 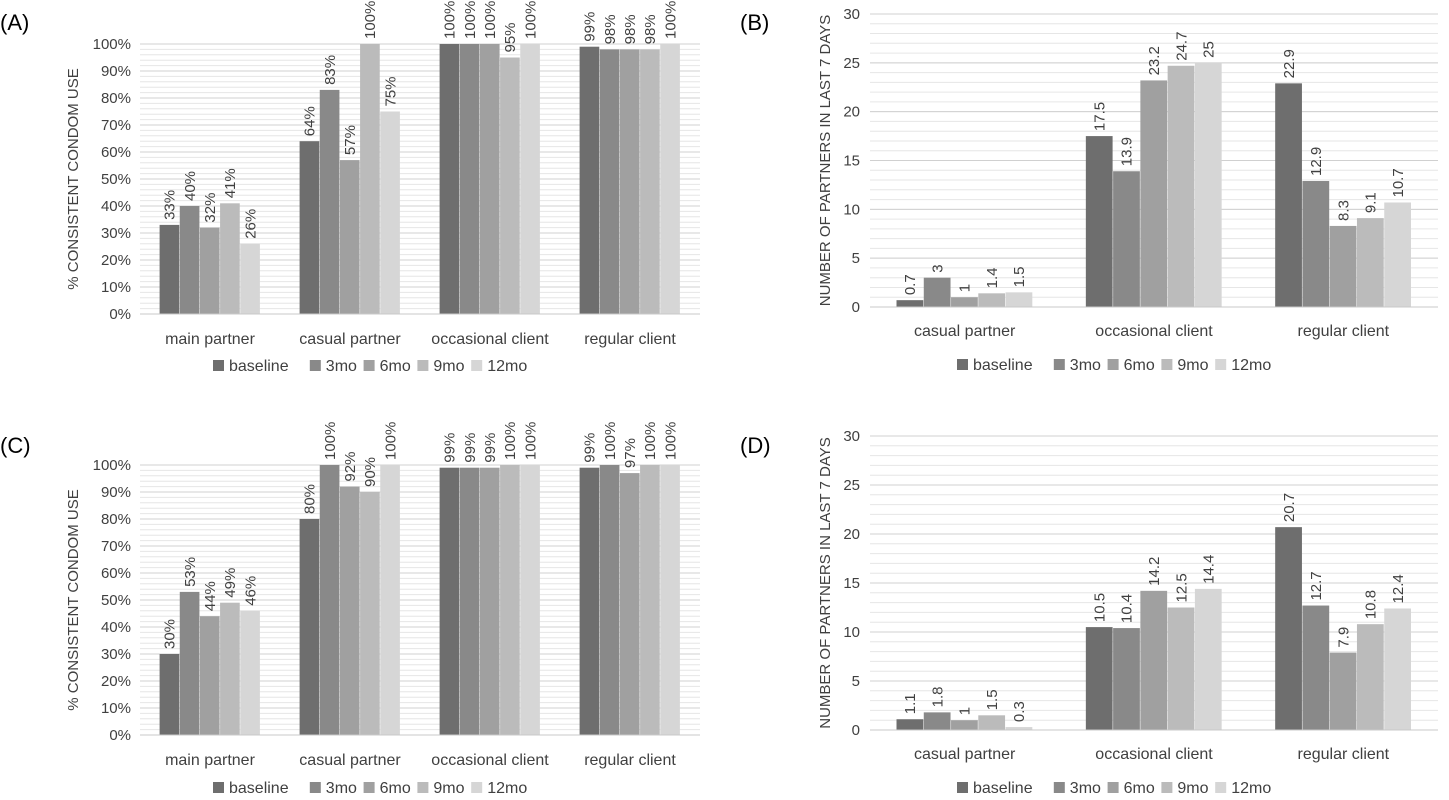 What do you see at coordinates (856, 681) in the screenshot?
I see `y-tick-label: 5` at bounding box center [856, 681].